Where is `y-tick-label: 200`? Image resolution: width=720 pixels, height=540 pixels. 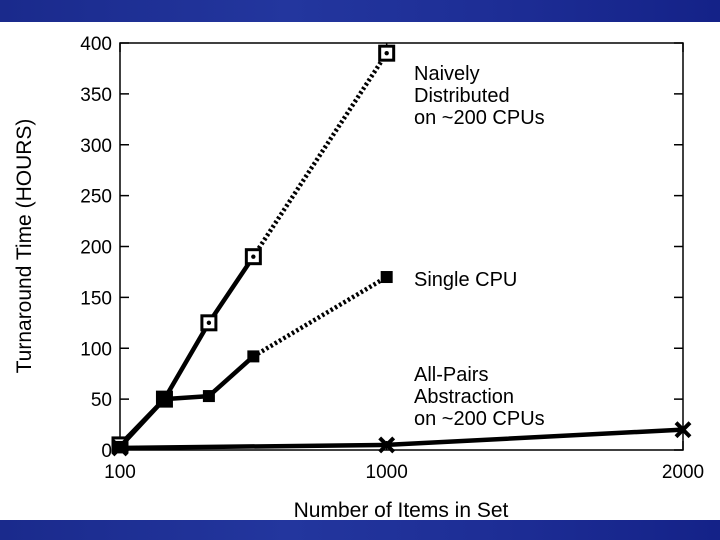
y-tick-label: 200 is located at coordinates (96, 248).